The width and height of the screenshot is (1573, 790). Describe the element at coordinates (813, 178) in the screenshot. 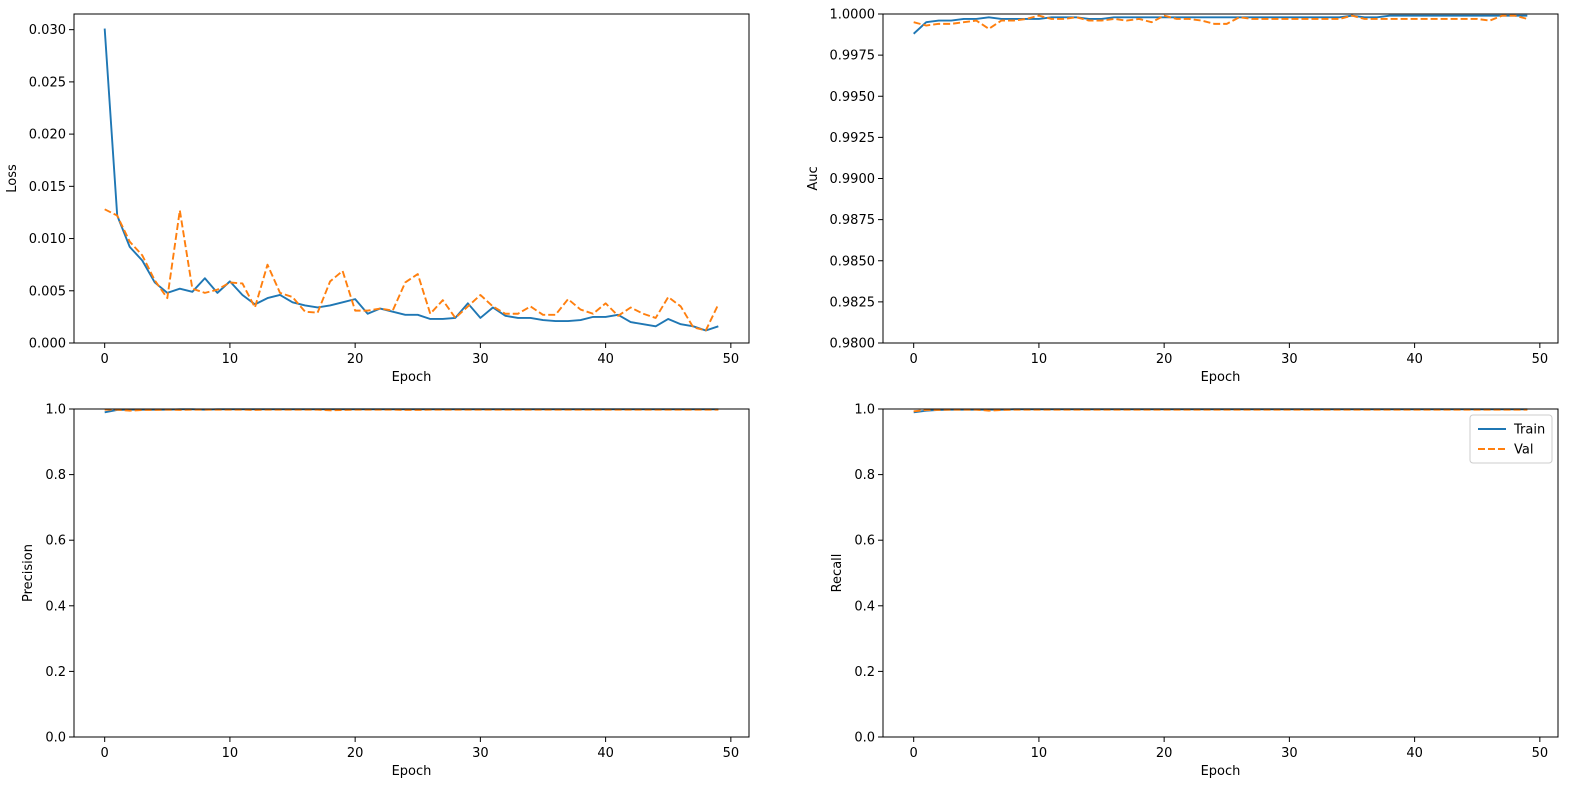

I see `auc-y-axis-label: Auc` at that location.